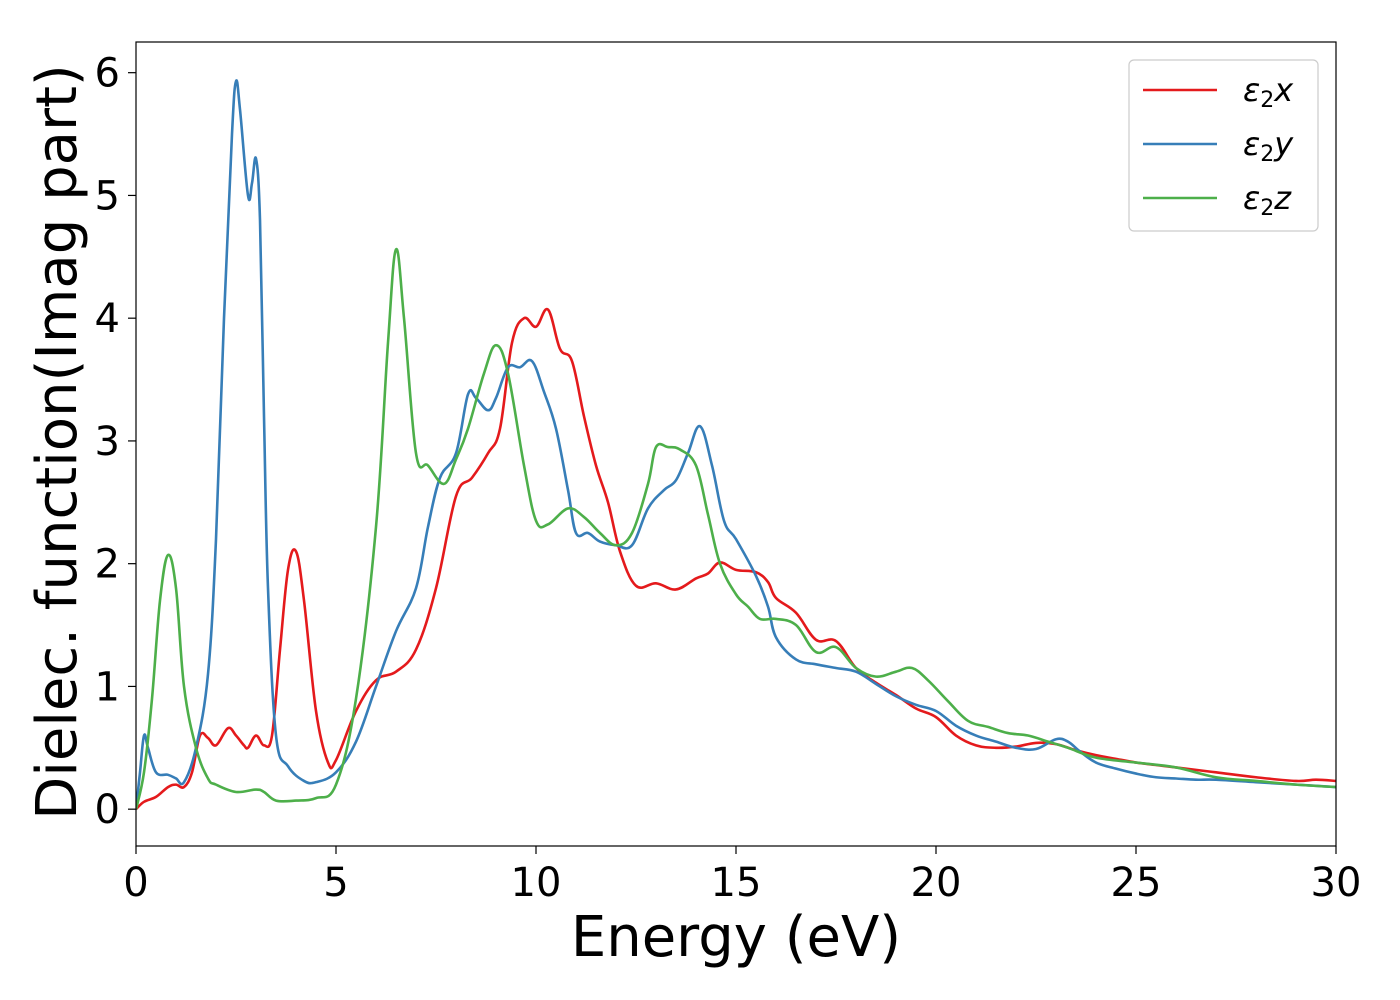 This screenshot has width=1400, height=1000. What do you see at coordinates (107, 442) in the screenshot?
I see `y-tick-label: 3` at bounding box center [107, 442].